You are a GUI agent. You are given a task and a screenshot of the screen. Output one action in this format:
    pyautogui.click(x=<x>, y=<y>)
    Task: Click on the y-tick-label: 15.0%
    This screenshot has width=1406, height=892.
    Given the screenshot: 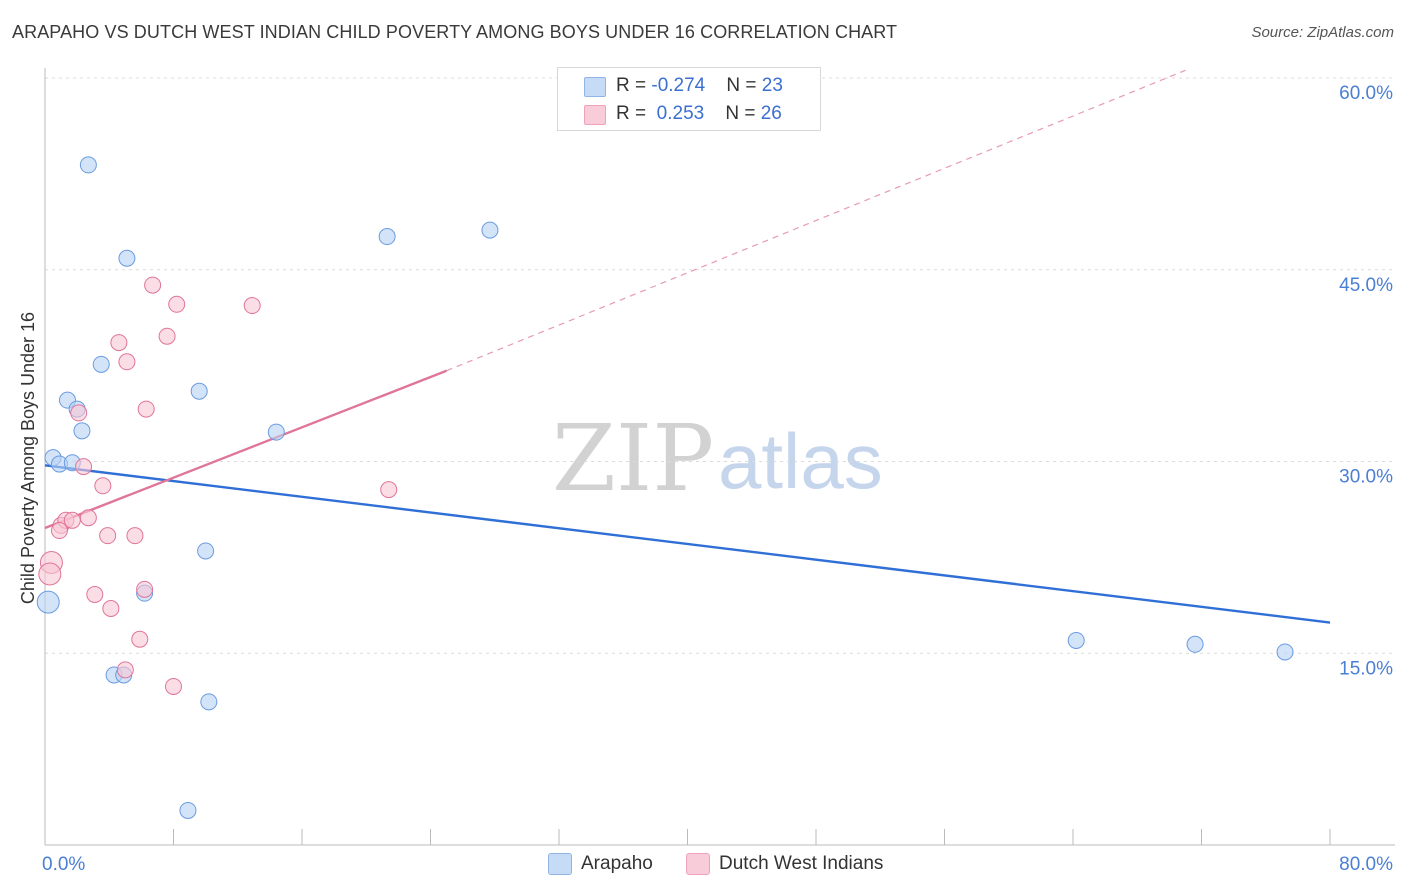 What is the action you would take?
    pyautogui.click(x=1366, y=668)
    